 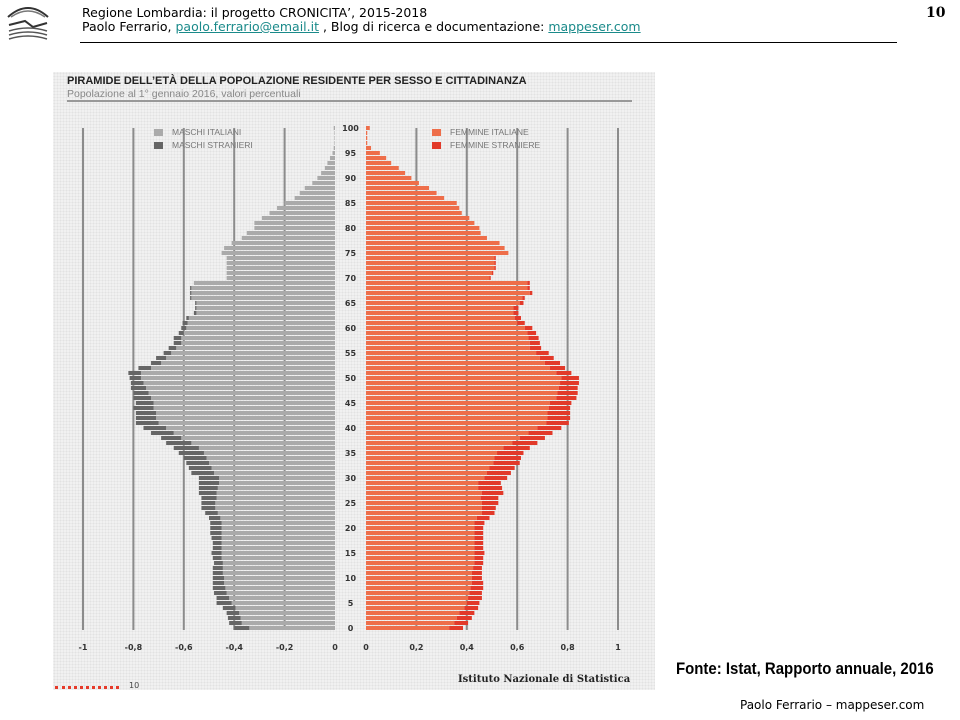 I want to click on age-tick-label: 40, so click(x=351, y=428).